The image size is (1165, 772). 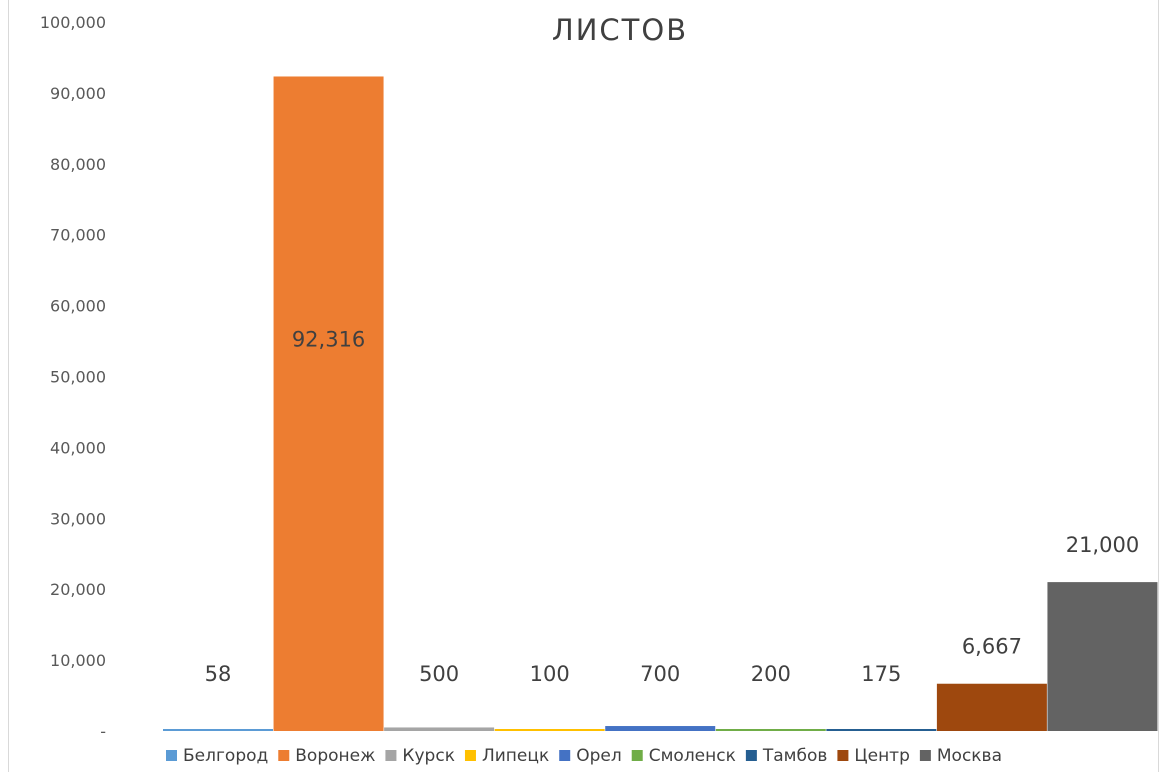 I want to click on legend-entry: Липецк, so click(x=515, y=756).